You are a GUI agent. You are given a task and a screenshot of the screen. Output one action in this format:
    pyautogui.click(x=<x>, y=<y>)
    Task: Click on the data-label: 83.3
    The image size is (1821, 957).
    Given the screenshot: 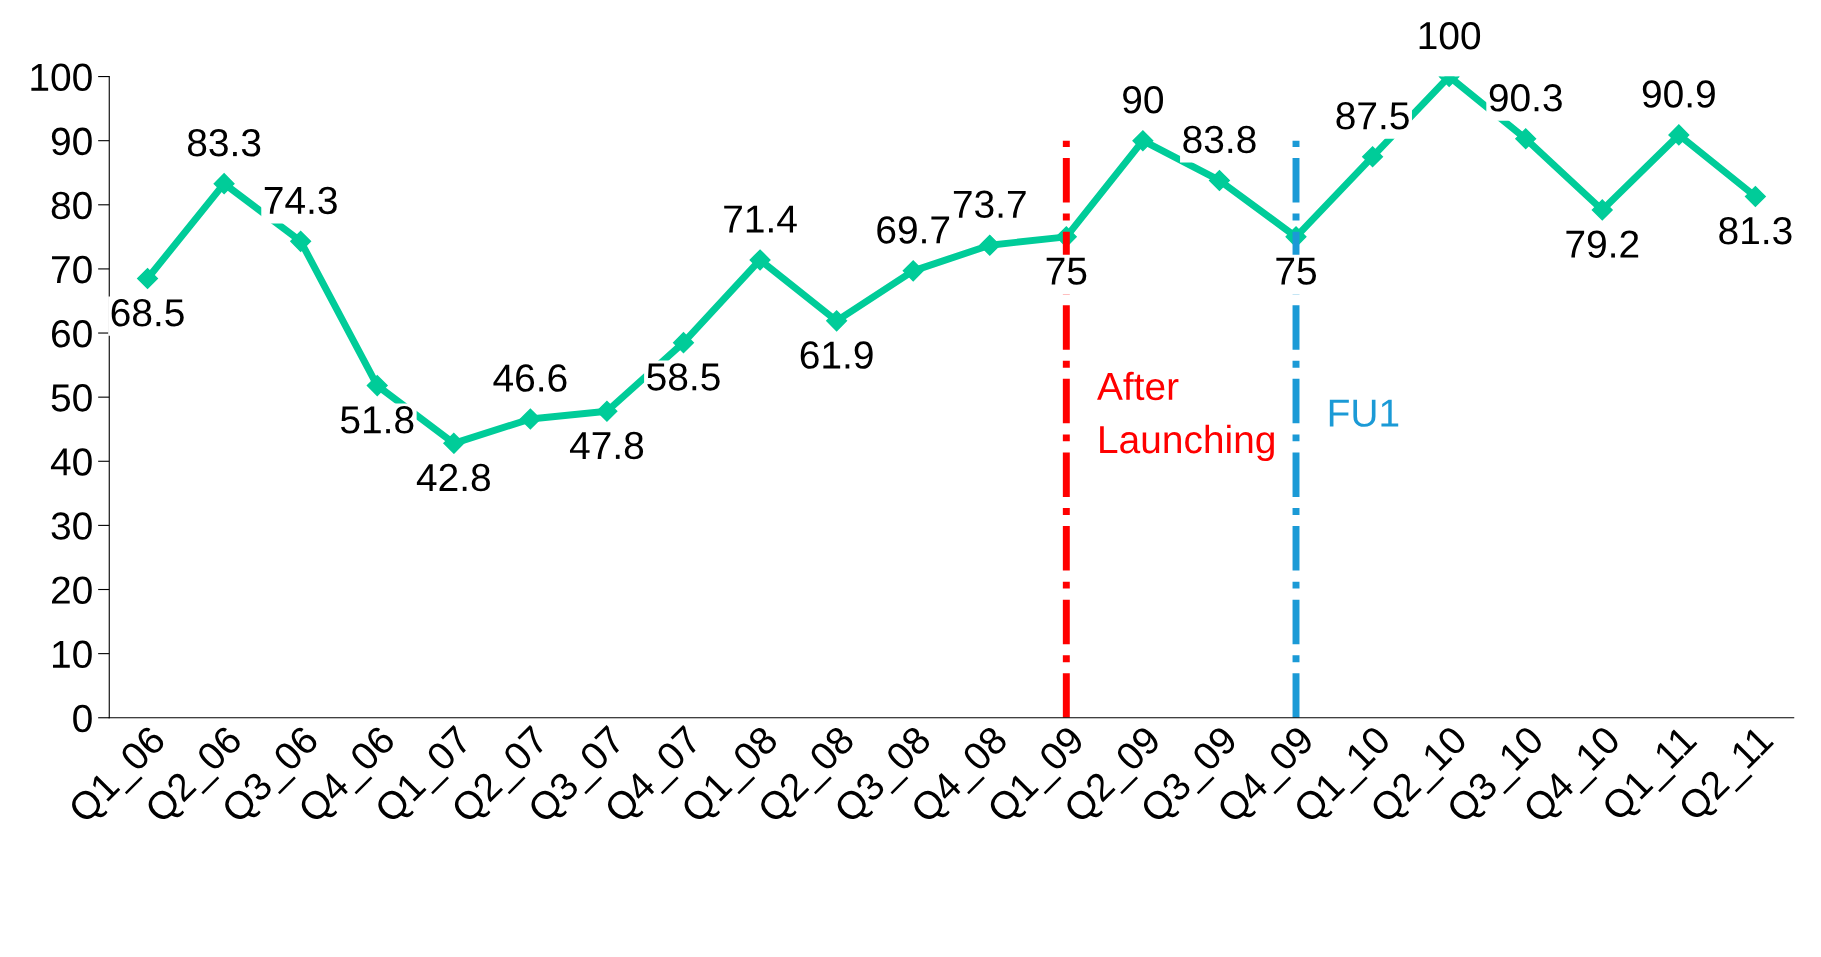 What is the action you would take?
    pyautogui.click(x=224, y=142)
    